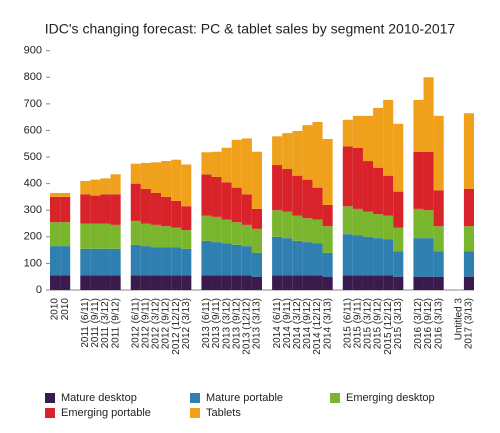  What do you see at coordinates (358, 323) in the screenshot?
I see `x-tick-label: 2015 (9/11)` at bounding box center [358, 323].